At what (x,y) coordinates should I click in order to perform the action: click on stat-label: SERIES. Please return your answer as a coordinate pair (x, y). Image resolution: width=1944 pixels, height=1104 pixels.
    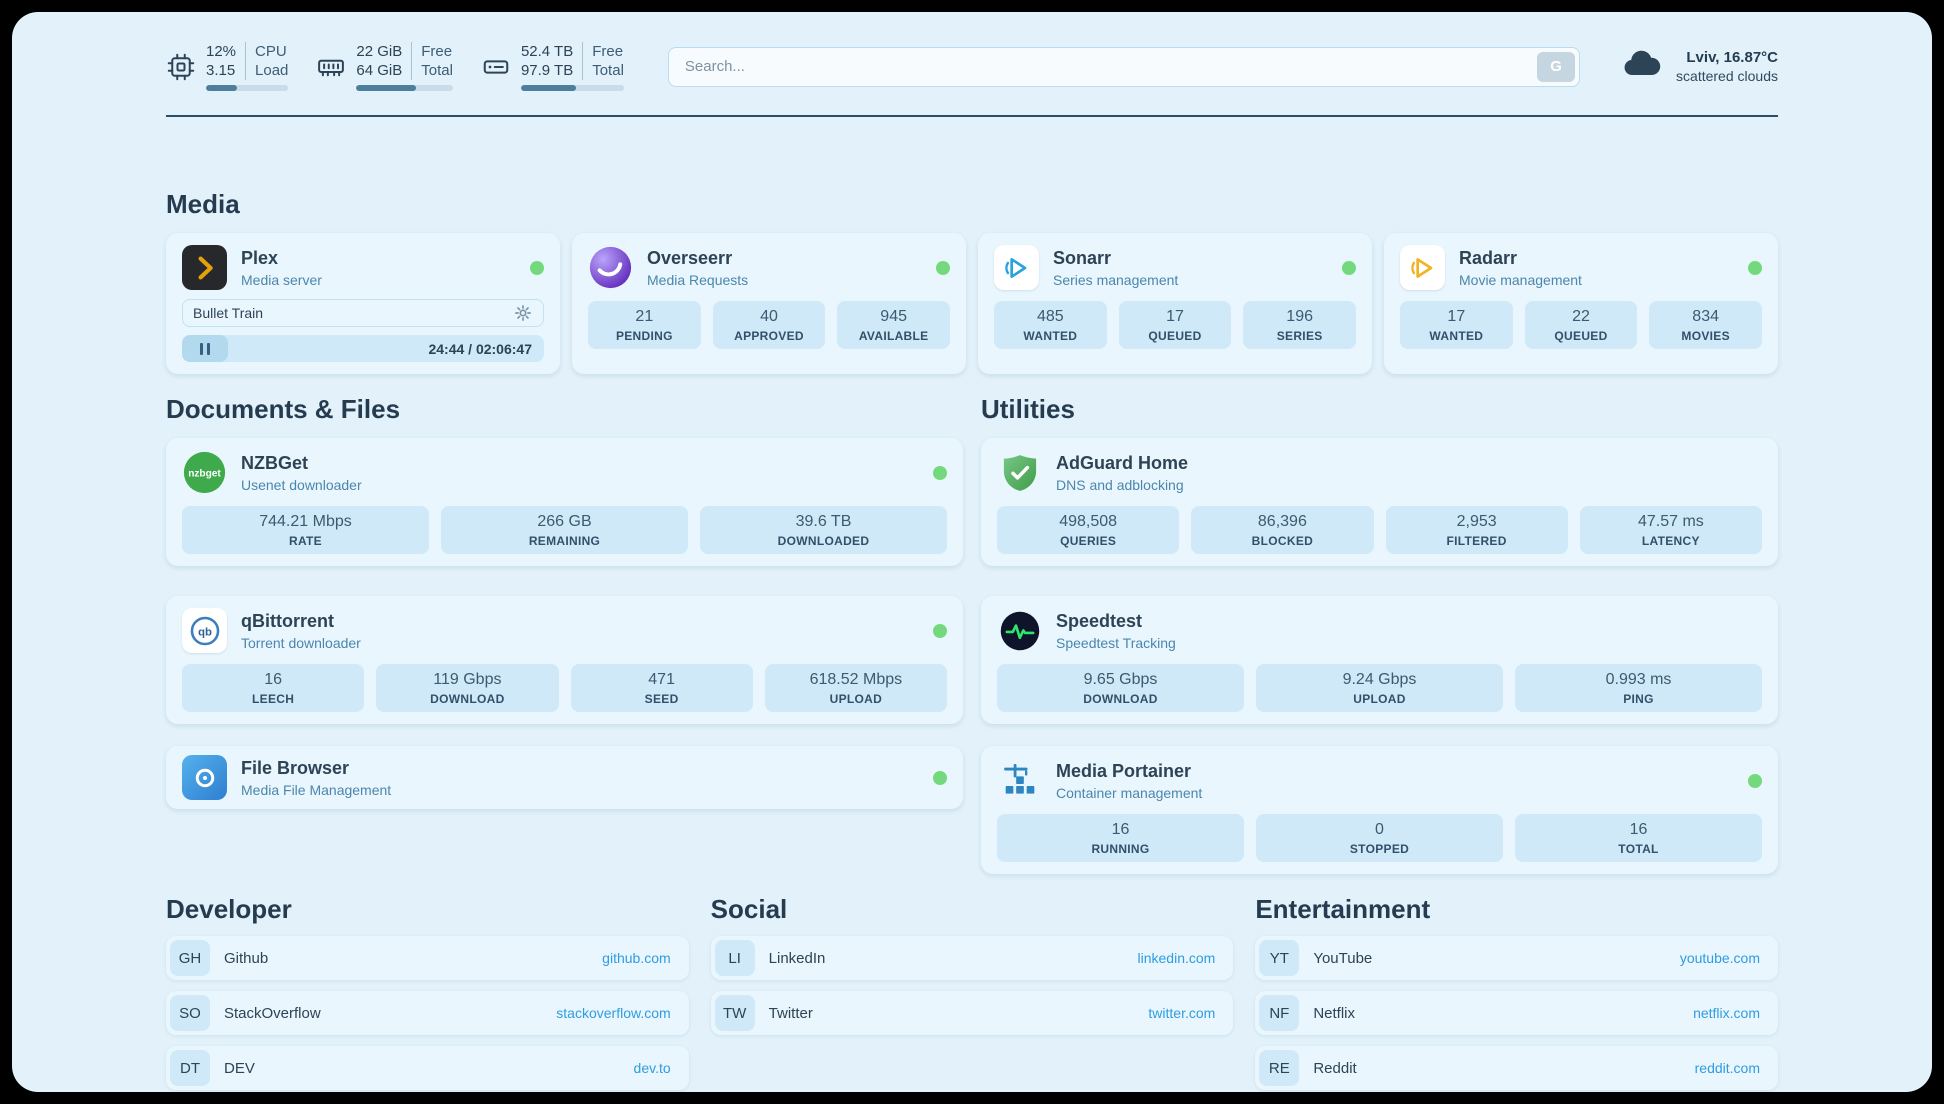
    Looking at the image, I should click on (1299, 336).